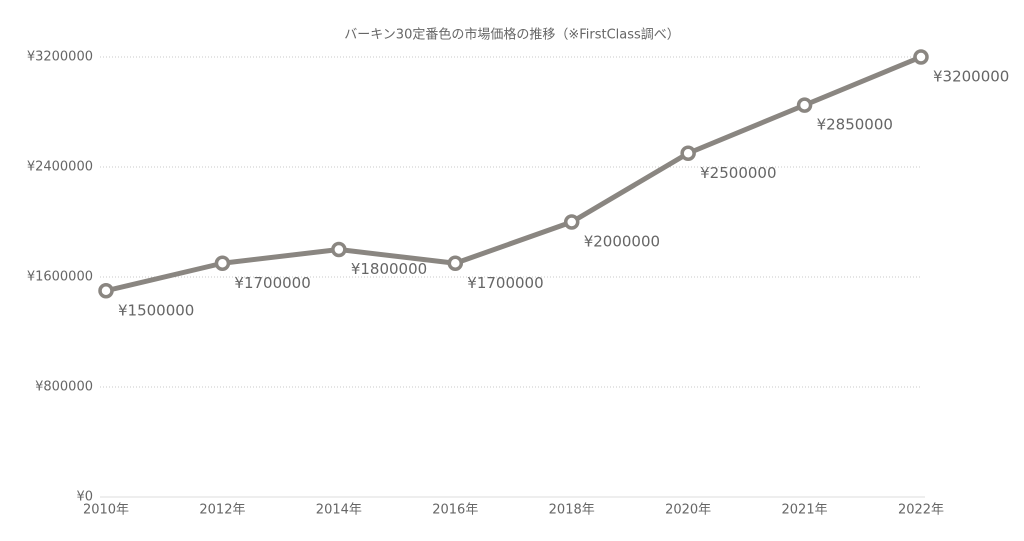  I want to click on data-label: ¥2850000, so click(855, 125).